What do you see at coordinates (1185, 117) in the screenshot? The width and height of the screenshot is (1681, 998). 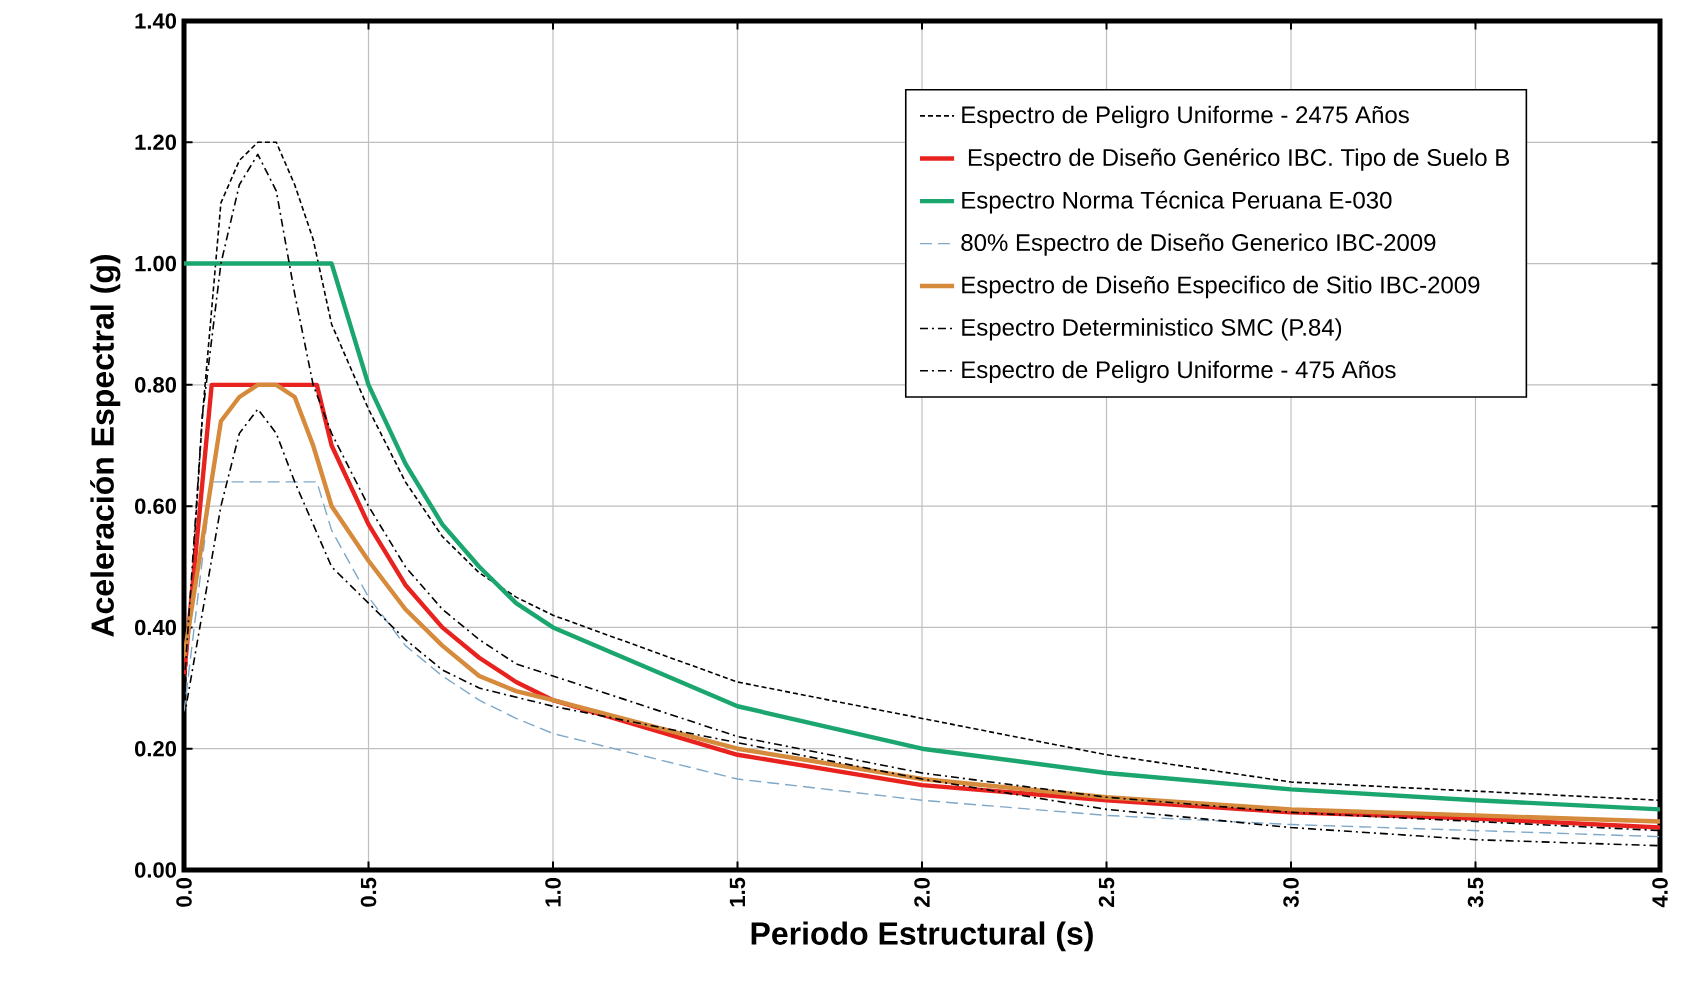 I see `legend-label: Espectro de Peligro Uniforme - 2475 Años` at bounding box center [1185, 117].